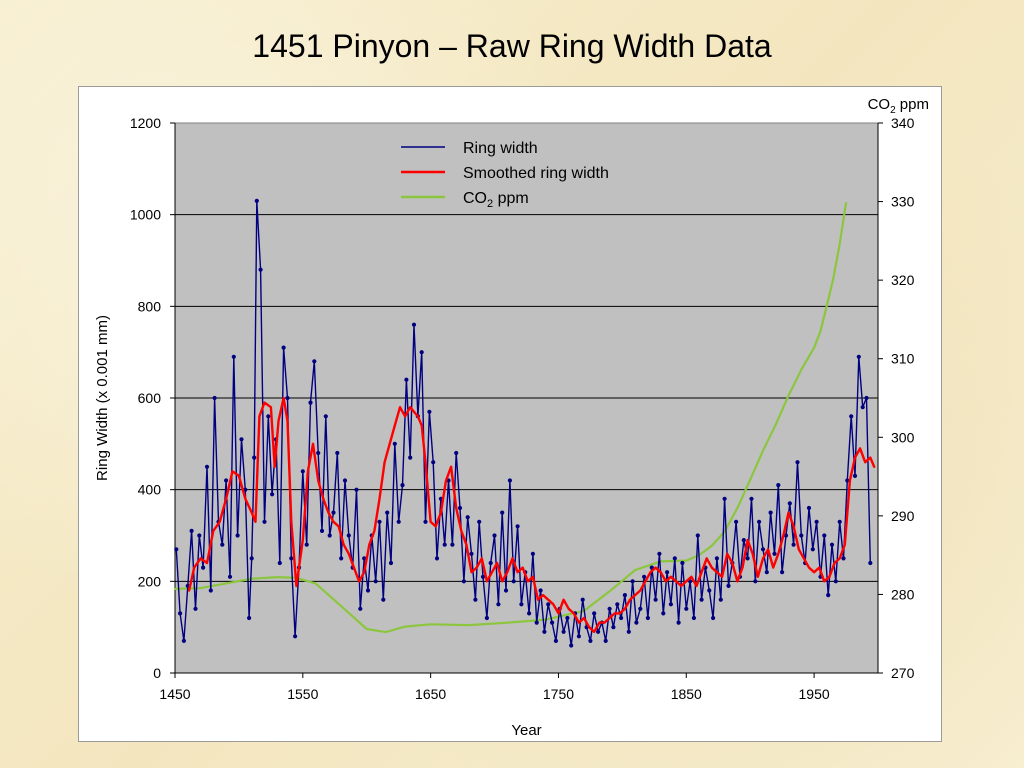 Image resolution: width=1024 pixels, height=768 pixels. Describe the element at coordinates (686, 694) in the screenshot. I see `x-tick-label: 1850` at that location.